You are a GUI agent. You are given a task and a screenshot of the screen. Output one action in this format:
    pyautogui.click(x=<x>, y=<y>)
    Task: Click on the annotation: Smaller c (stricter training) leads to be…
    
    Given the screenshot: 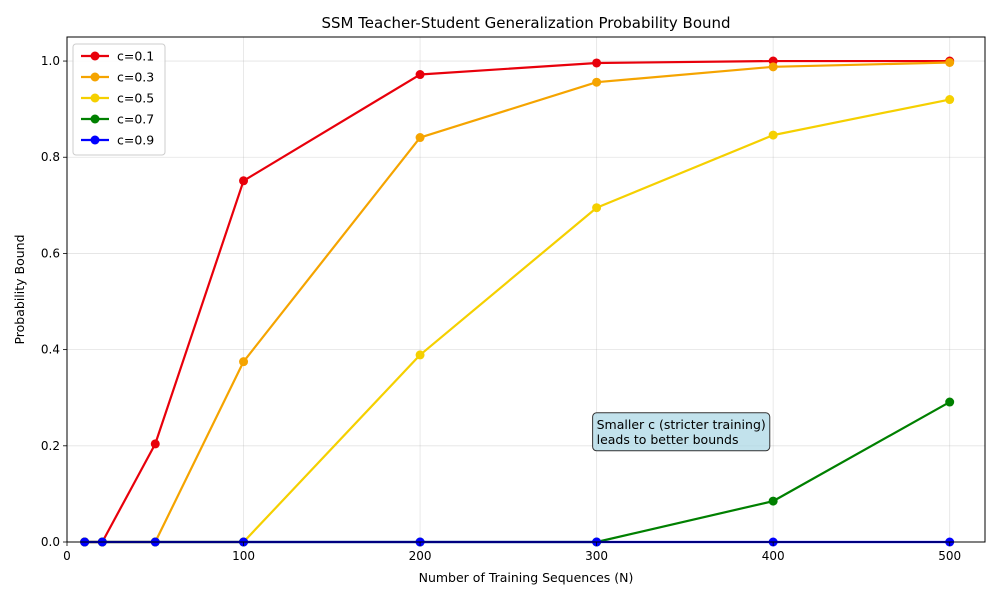 What is the action you would take?
    pyautogui.click(x=681, y=432)
    